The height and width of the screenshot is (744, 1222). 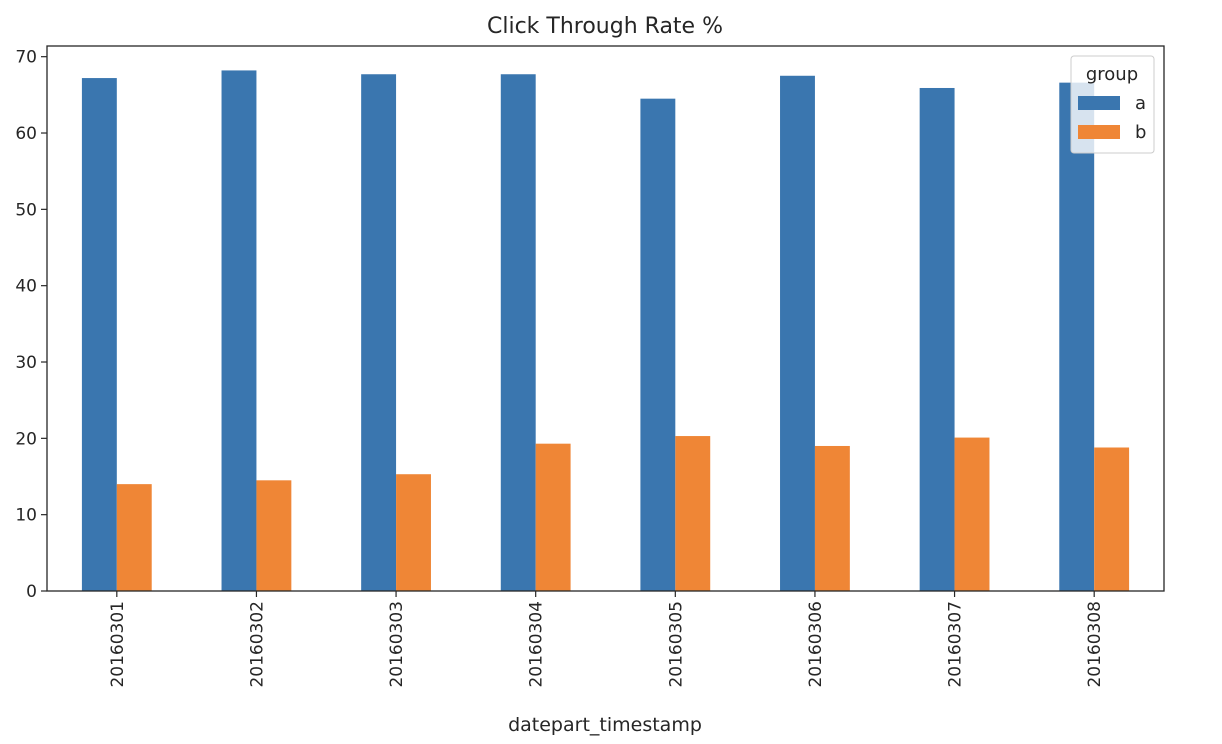 What do you see at coordinates (257, 644) in the screenshot?
I see `x-tick-label: 20160302` at bounding box center [257, 644].